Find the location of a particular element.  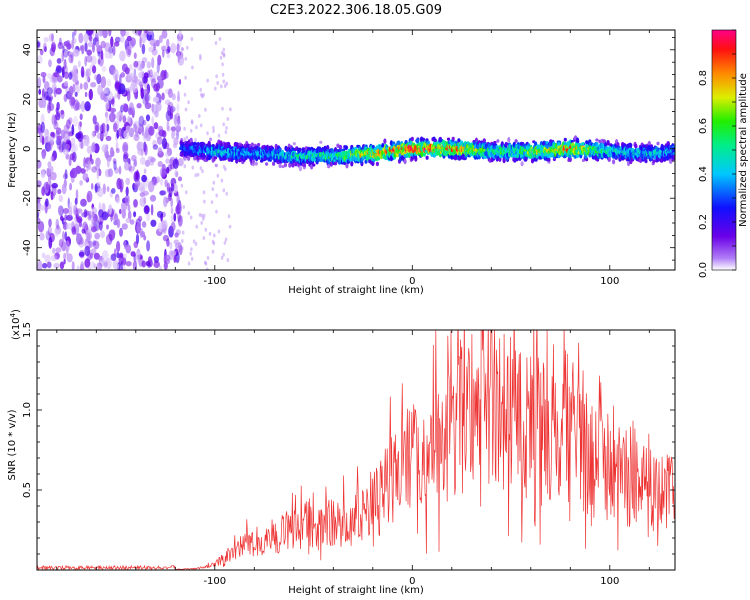

y-tick-label: -20 is located at coordinates (27, 198).